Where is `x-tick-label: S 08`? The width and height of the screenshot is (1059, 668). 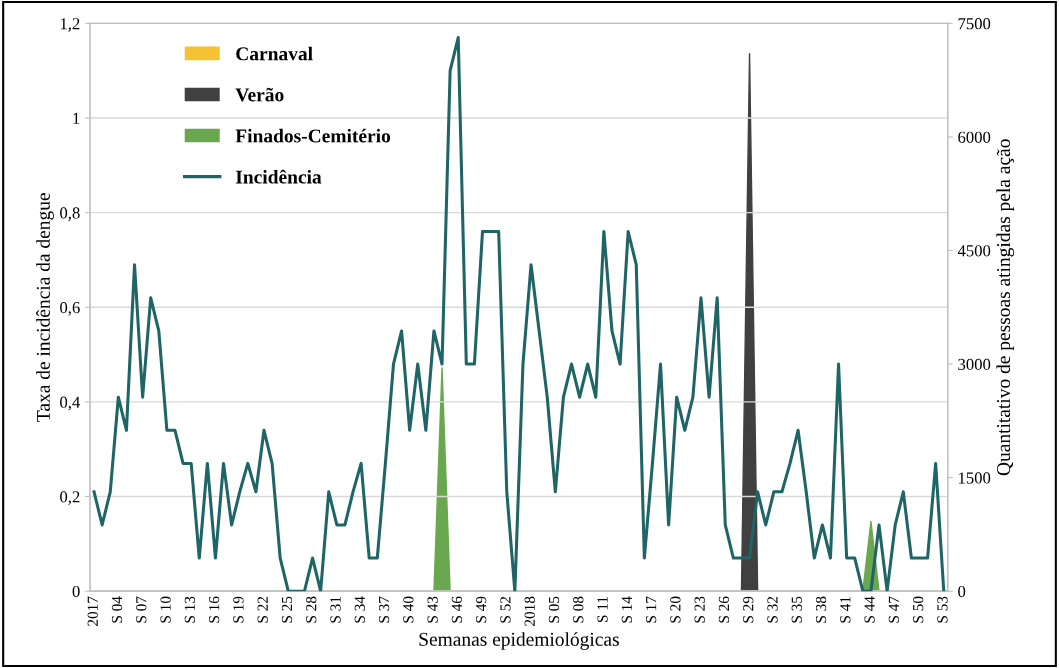 x-tick-label: S 08 is located at coordinates (578, 609).